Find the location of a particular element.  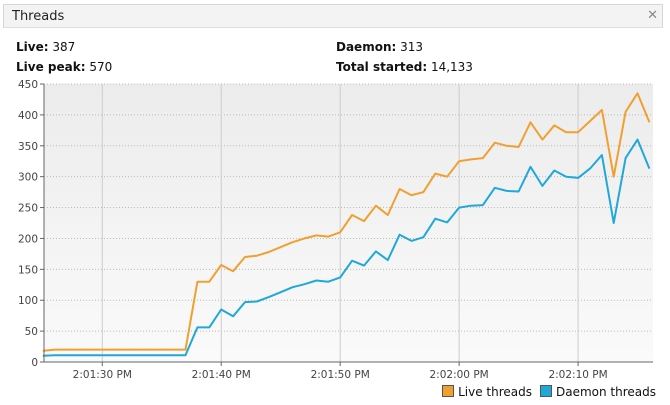

chart-legend: Live threads Daemon threads is located at coordinates (549, 392).